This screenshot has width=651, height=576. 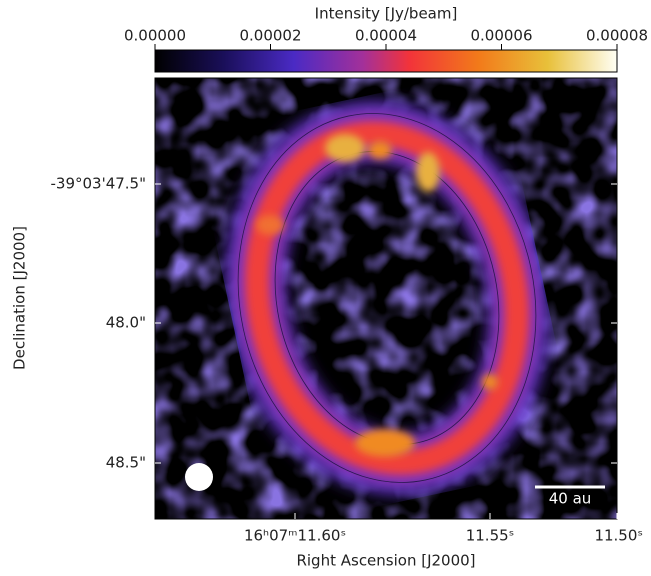 What do you see at coordinates (199, 477) in the screenshot?
I see `beam` at bounding box center [199, 477].